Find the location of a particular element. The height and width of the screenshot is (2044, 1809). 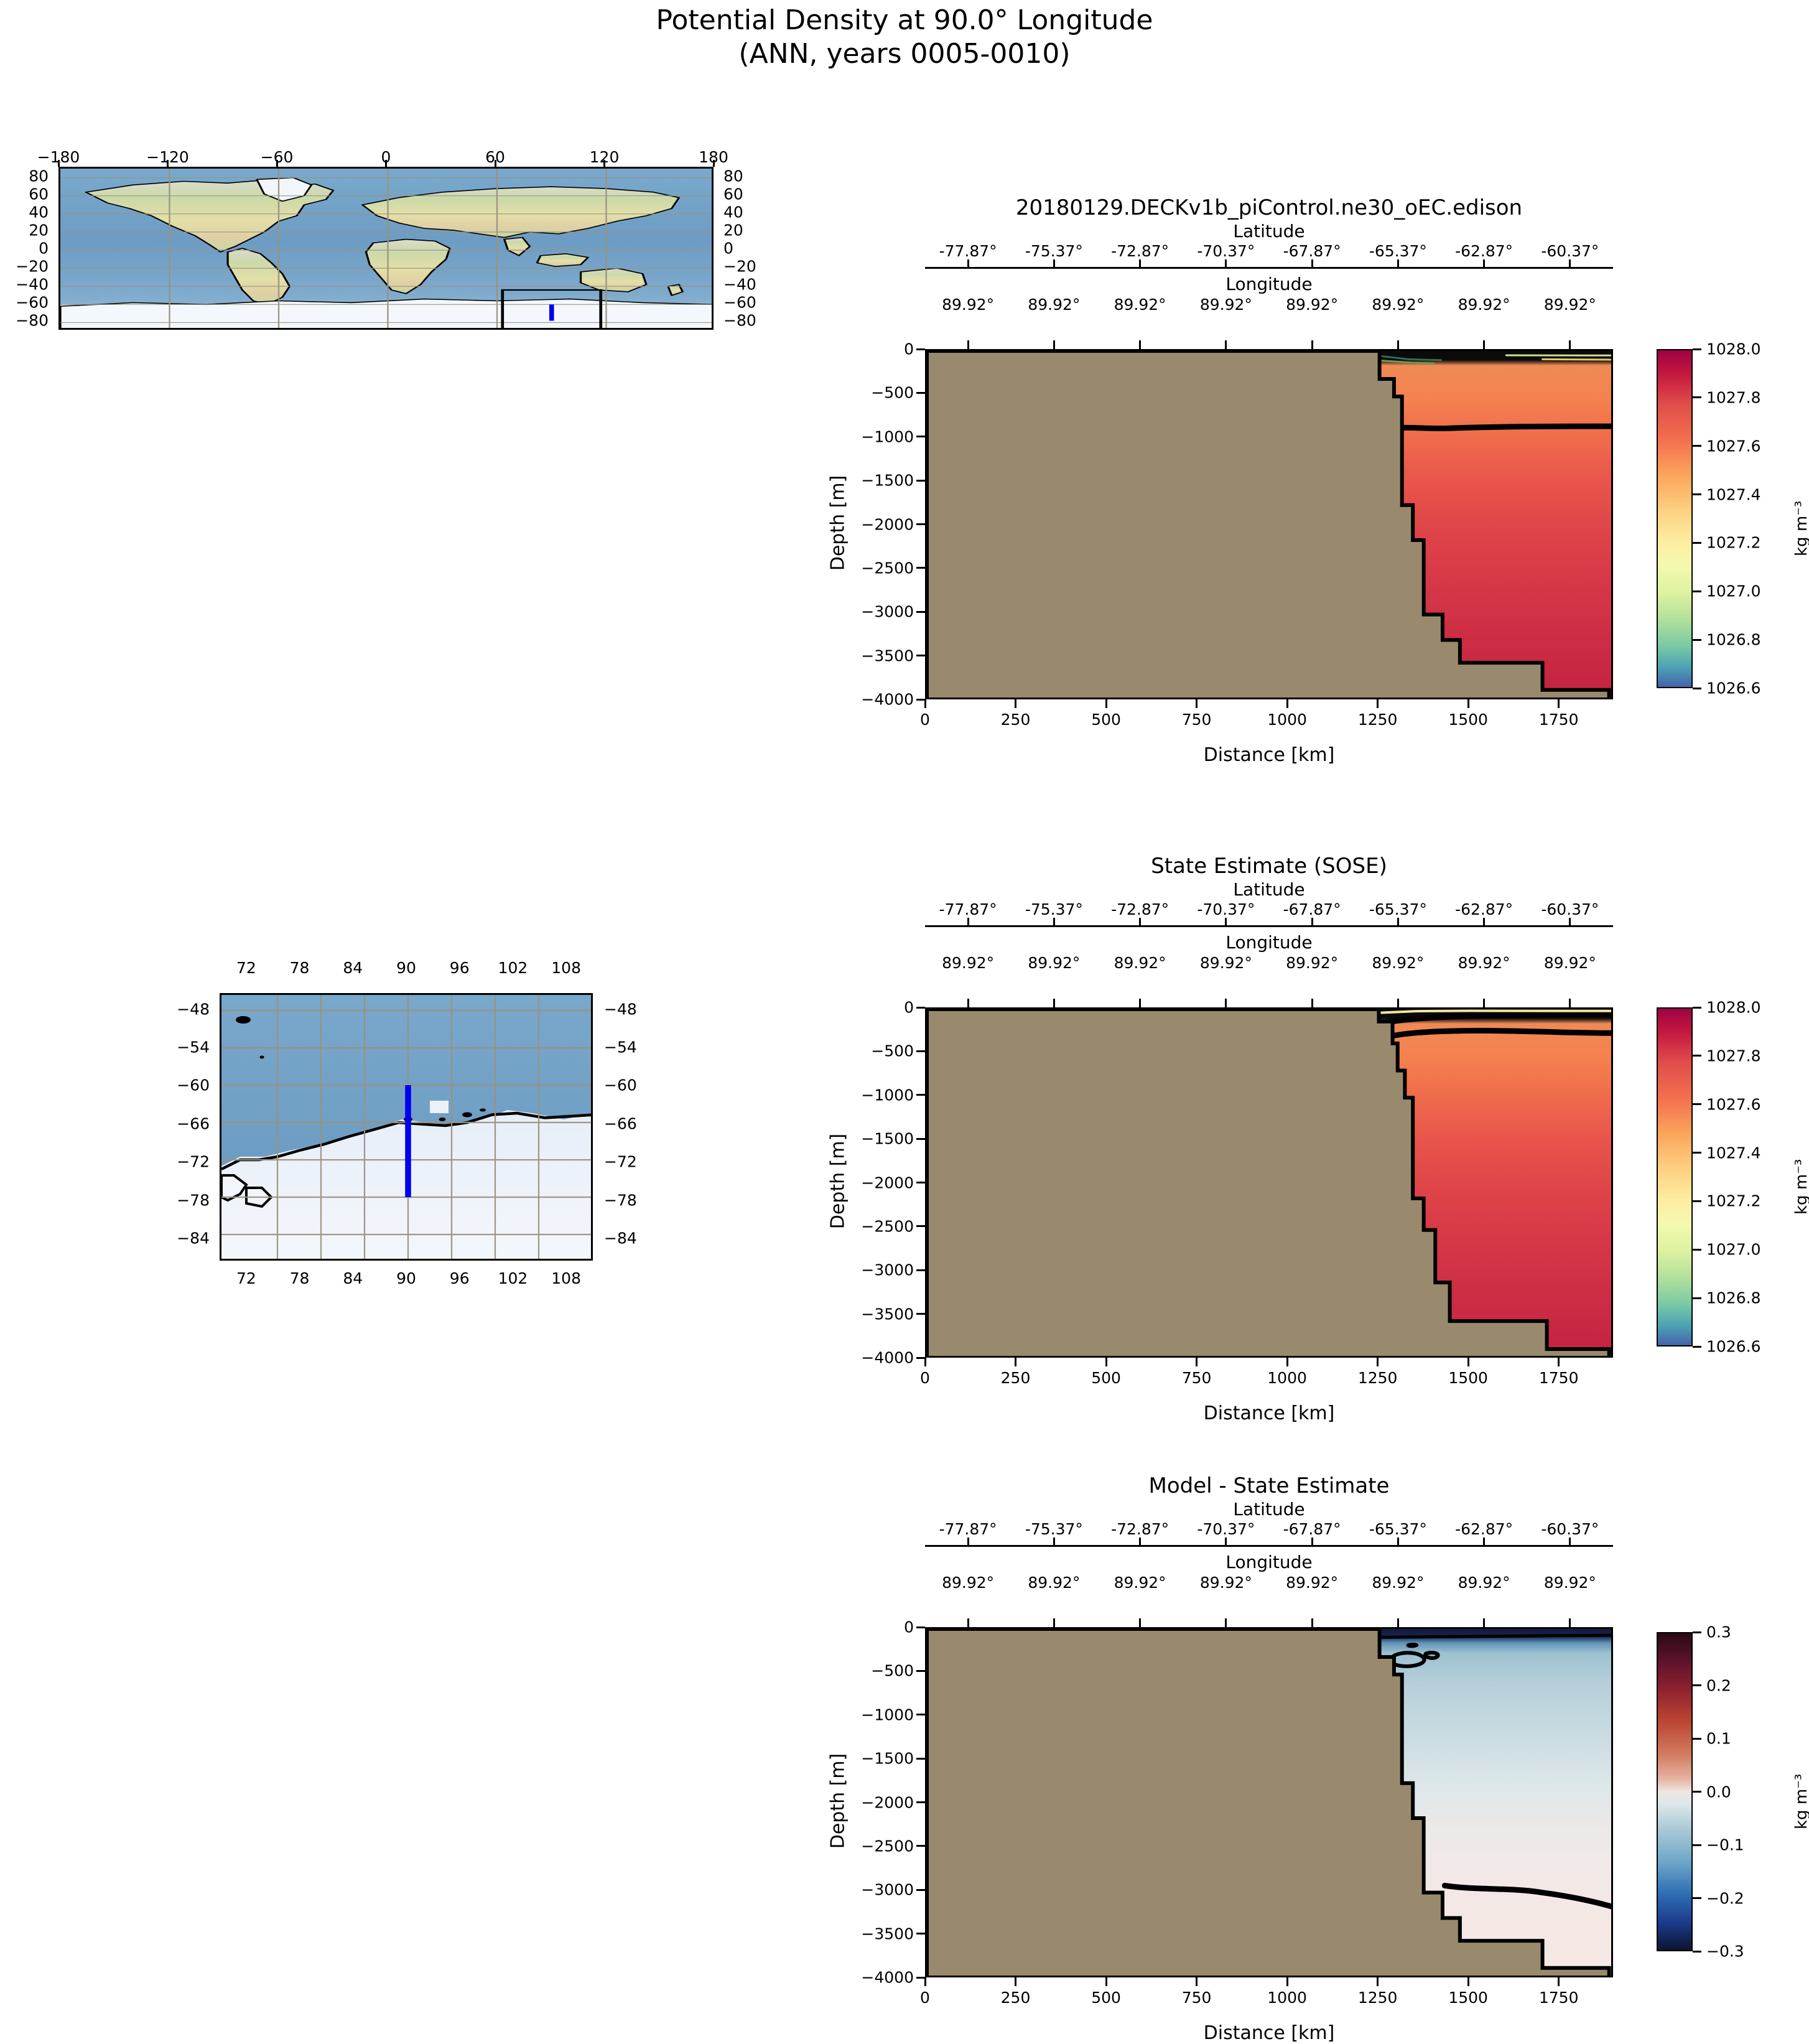

depth-tickmark-difference is located at coordinates (920, 1758).